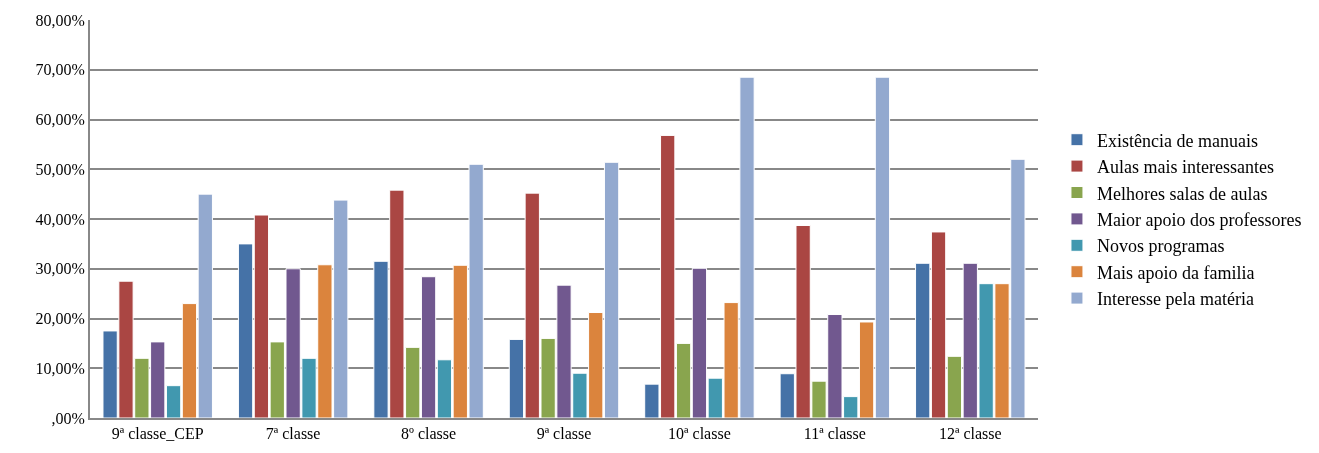 The width and height of the screenshot is (1319, 453). Describe the element at coordinates (428, 434) in the screenshot. I see `x-tick-label: 8º classe` at that location.